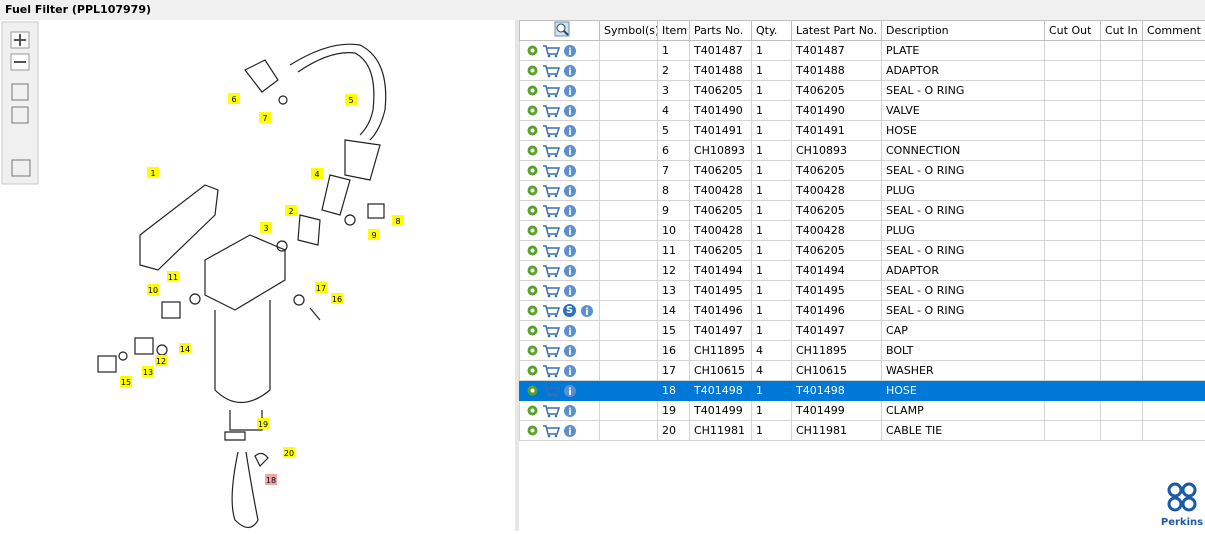 The width and height of the screenshot is (1205, 534). Describe the element at coordinates (629, 31) in the screenshot. I see `column-header: Symbol(s)` at that location.